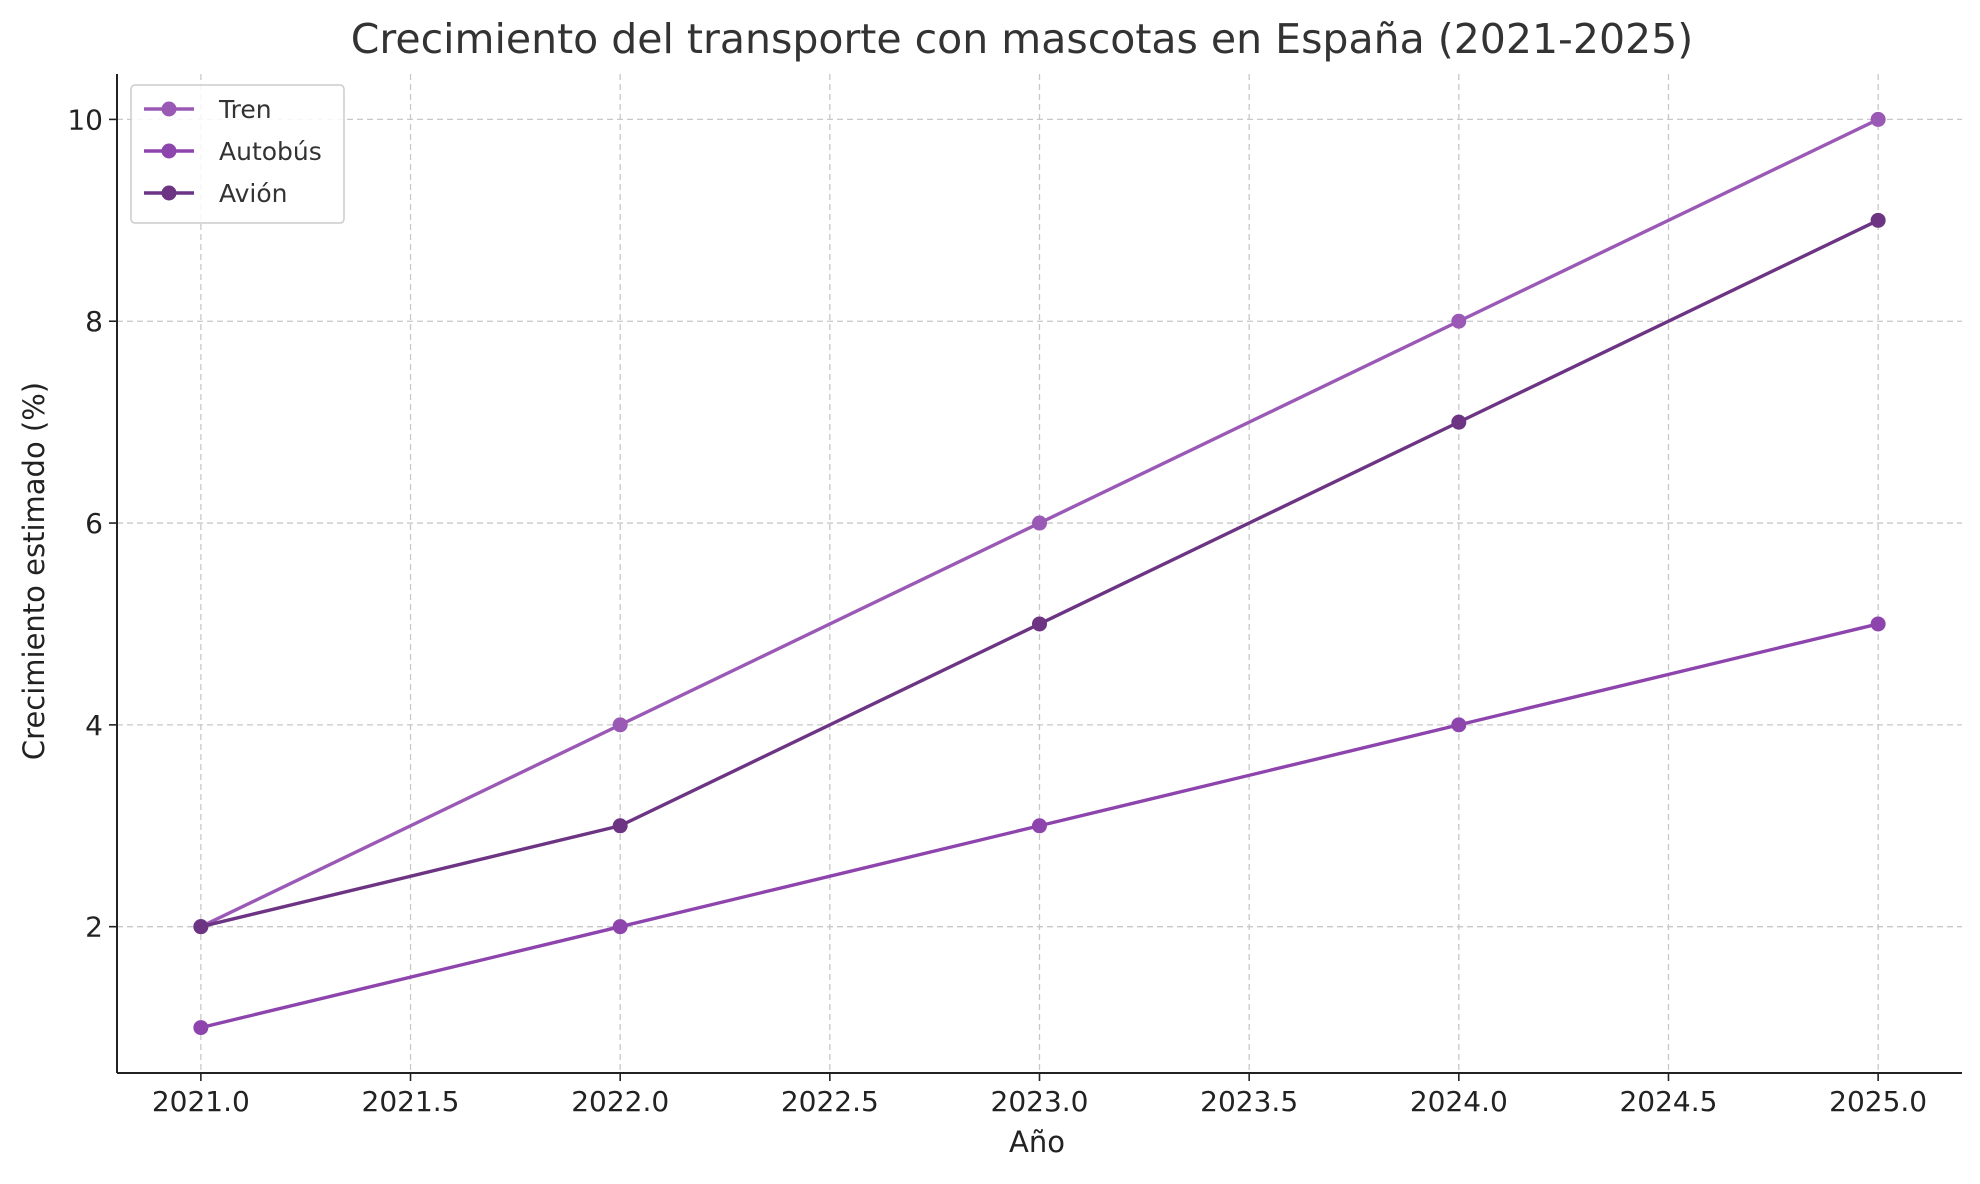 Image resolution: width=1980 pixels, height=1184 pixels. Describe the element at coordinates (1459, 1101) in the screenshot. I see `x-tick-label: 2024.0` at that location.